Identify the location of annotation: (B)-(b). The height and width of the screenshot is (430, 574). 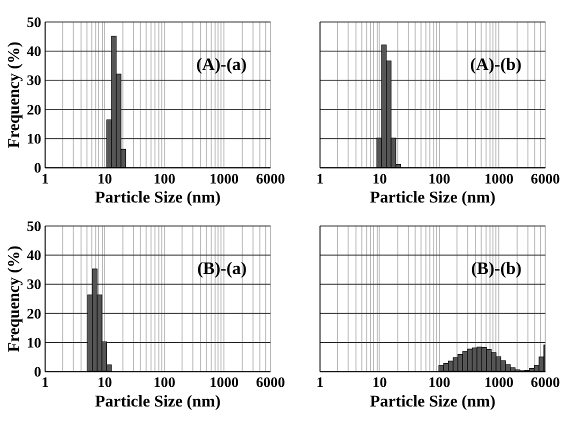
(496, 268).